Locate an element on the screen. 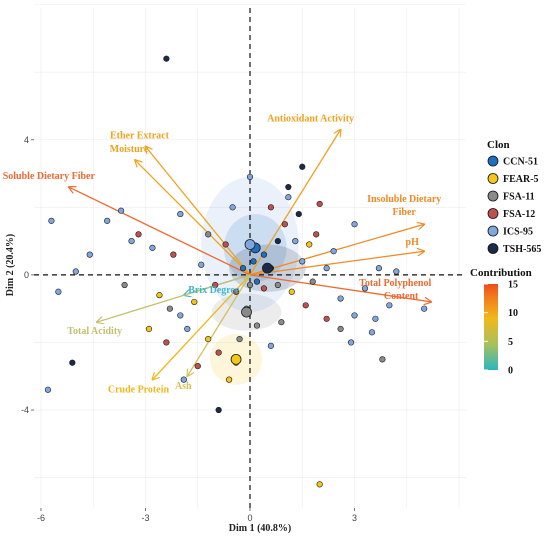 The height and width of the screenshot is (537, 550). x-tick-label: -3 is located at coordinates (145, 518).